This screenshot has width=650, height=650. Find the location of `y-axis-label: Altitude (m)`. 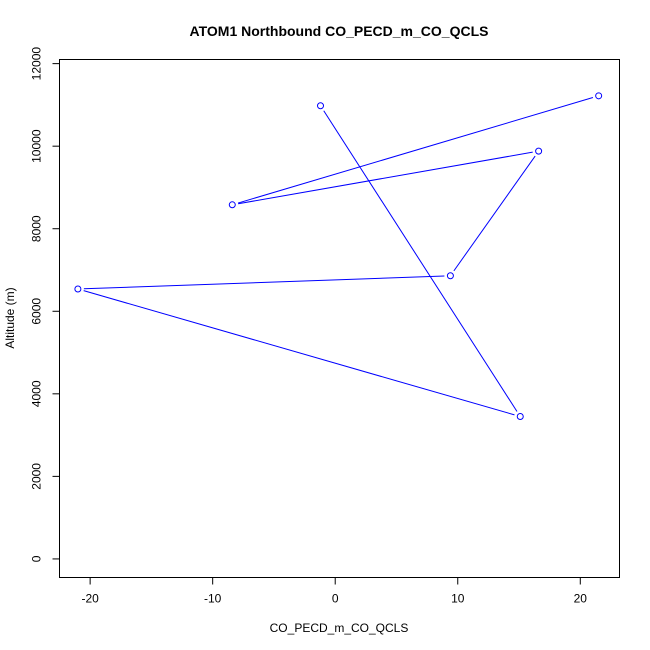

y-axis-label: Altitude (m) is located at coordinates (10, 317).